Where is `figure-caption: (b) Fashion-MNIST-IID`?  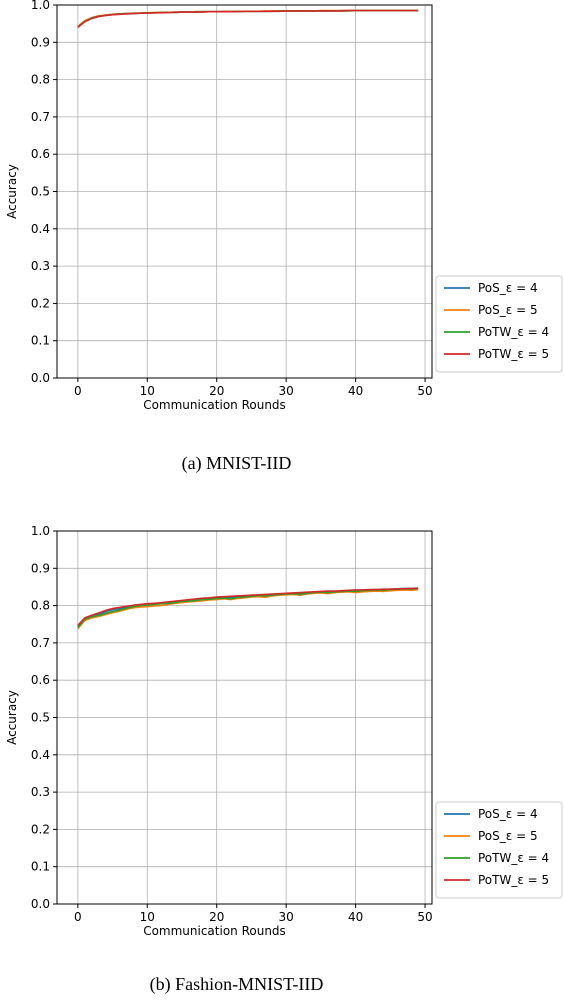
figure-caption: (b) Fashion-MNIST-IID is located at coordinates (237, 984).